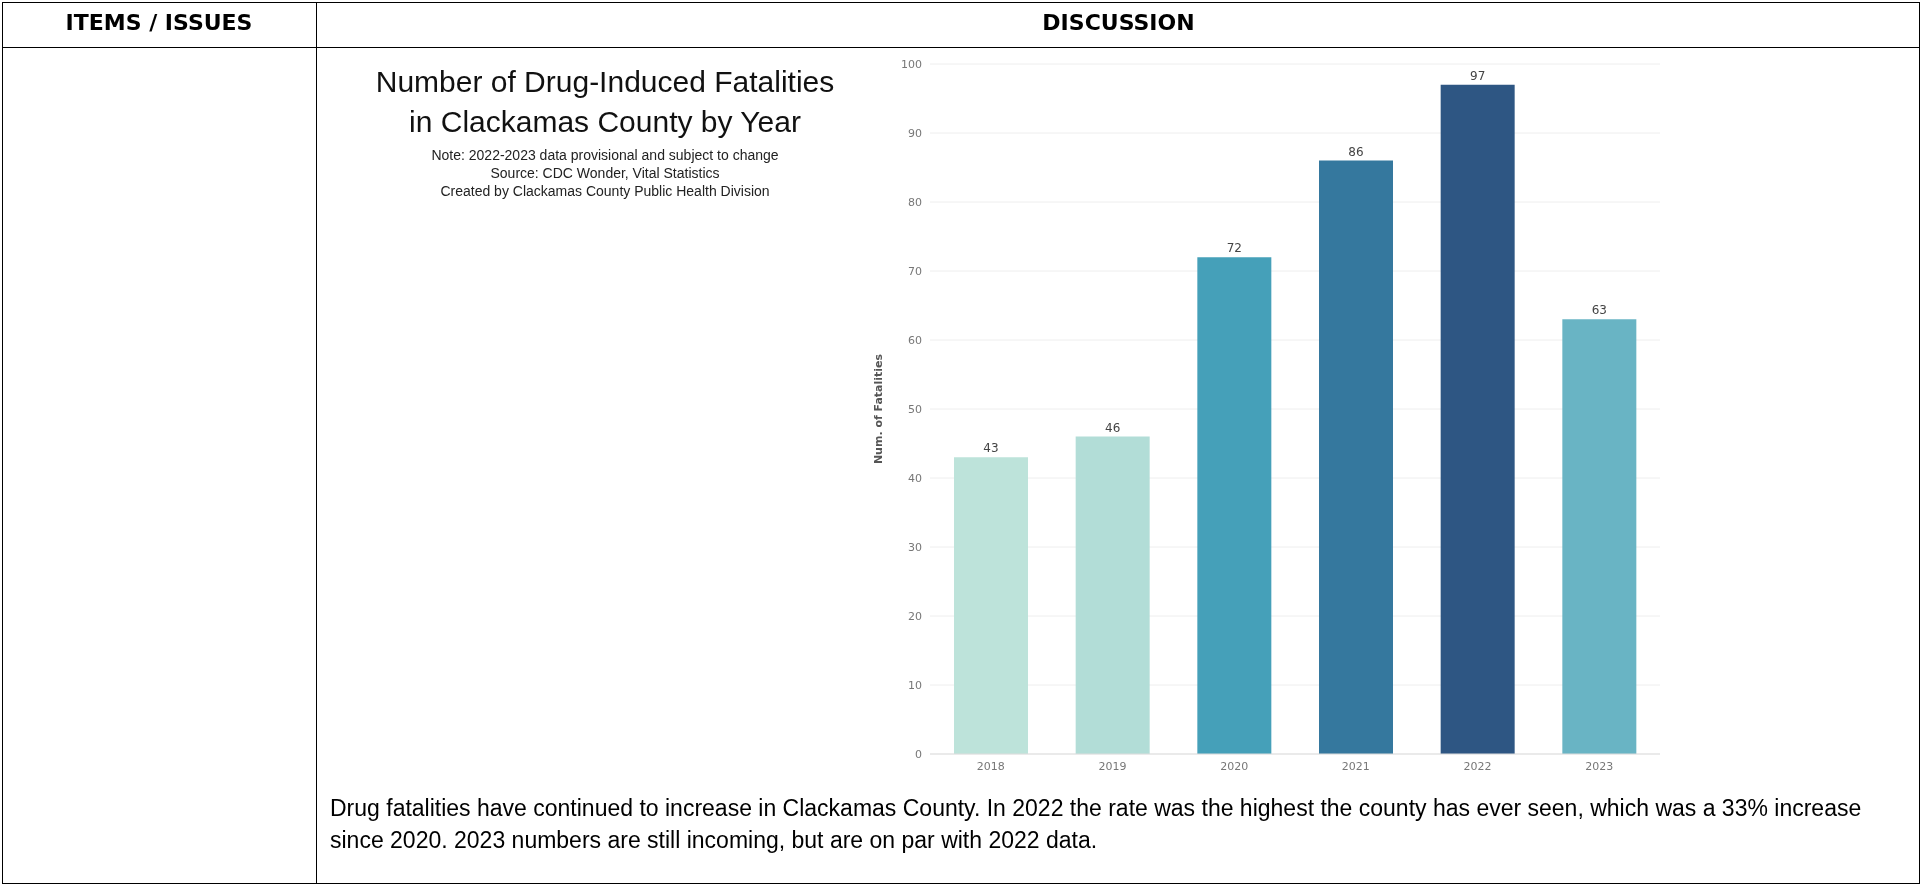 This screenshot has height=886, width=1925. I want to click on text: Created by Clackamas County Public Health Division, so click(605, 191).